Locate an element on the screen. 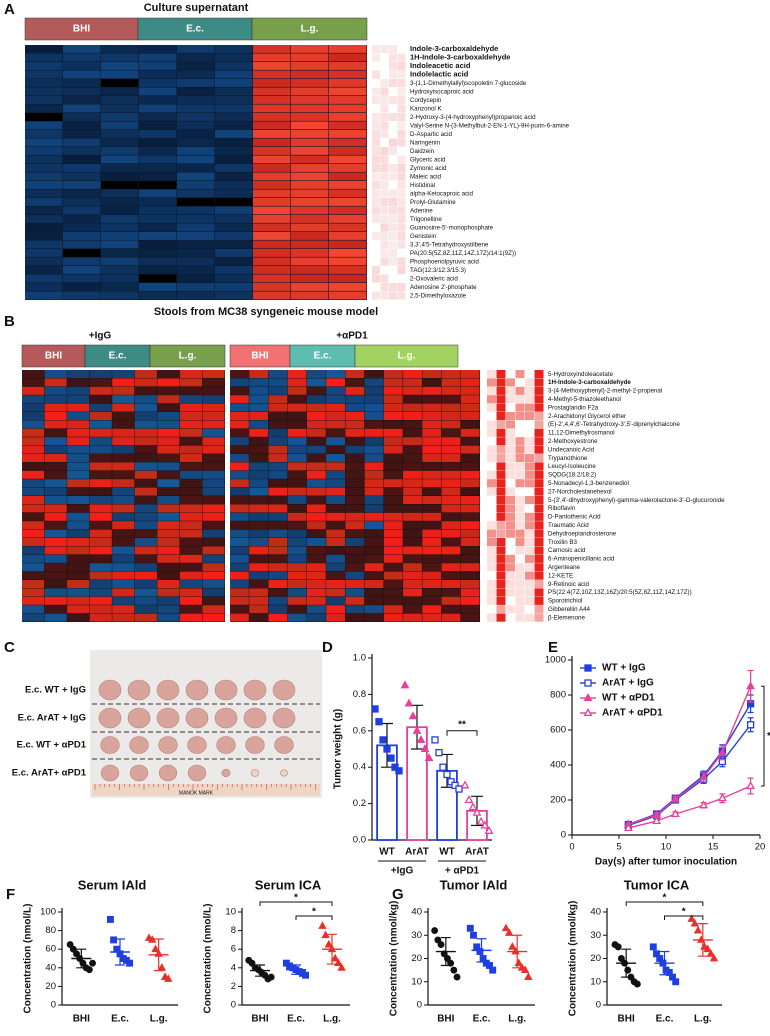 This screenshot has height=1036, width=770. row-label: D-Aspartic acid is located at coordinates (431, 134).